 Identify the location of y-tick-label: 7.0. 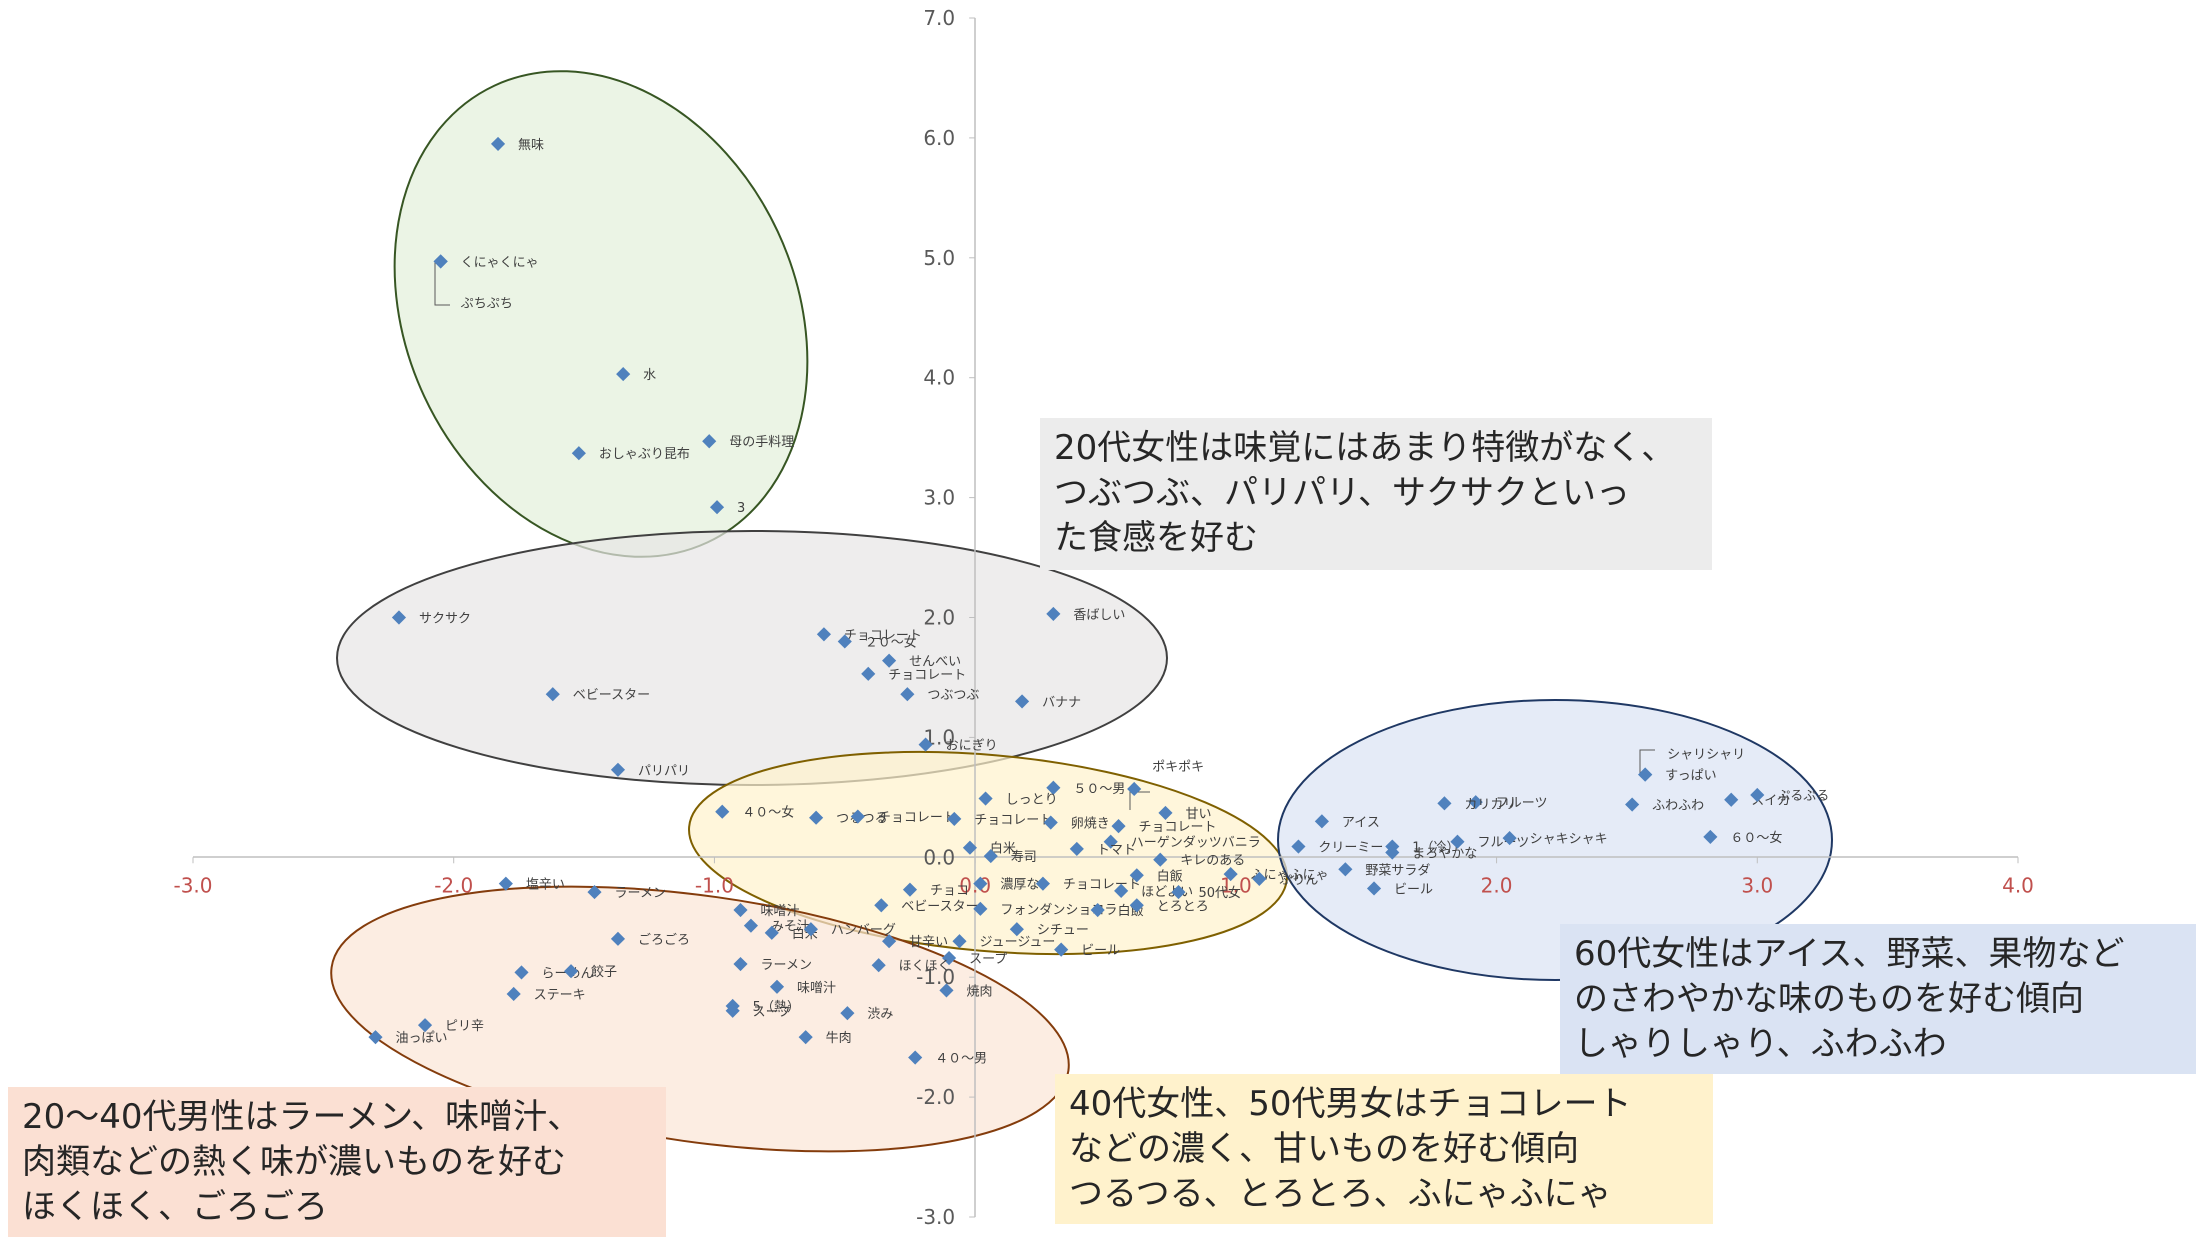
(939, 18).